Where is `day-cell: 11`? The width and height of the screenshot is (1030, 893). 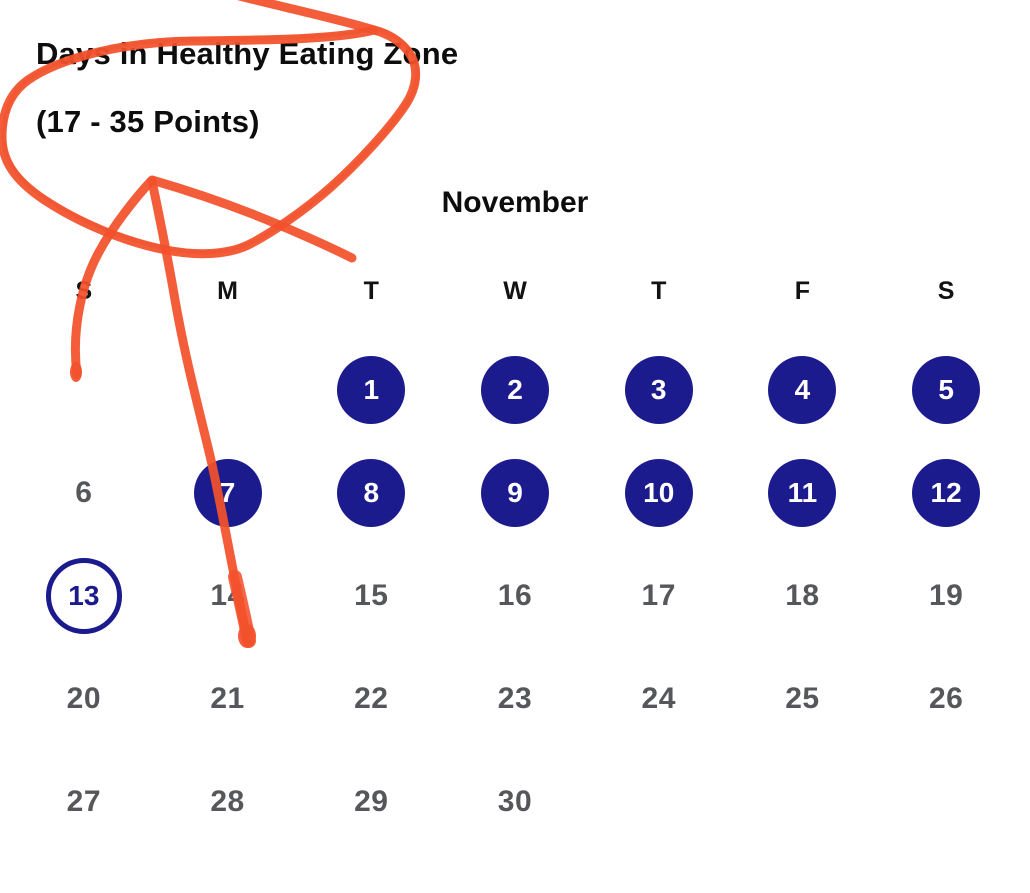 day-cell: 11 is located at coordinates (803, 492).